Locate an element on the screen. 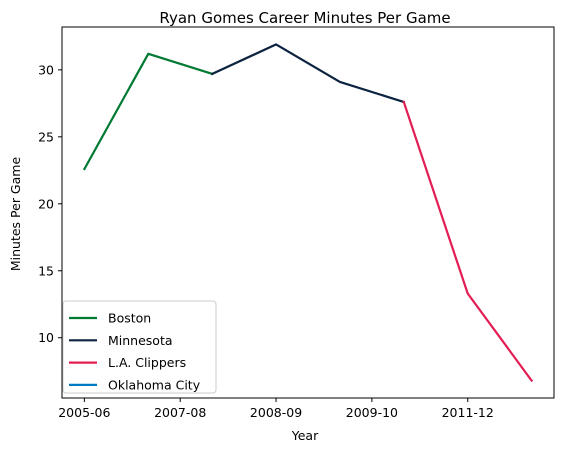  legend-box is located at coordinates (139, 347).